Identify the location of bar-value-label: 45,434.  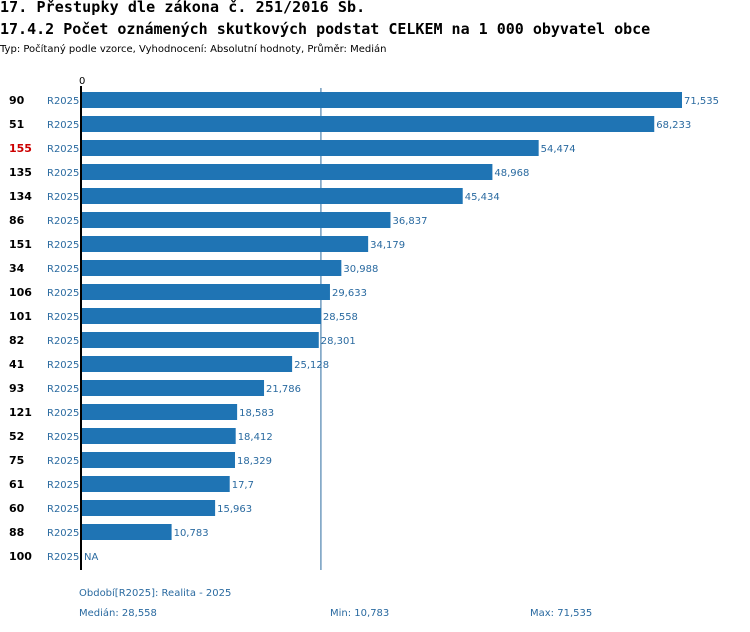
(482, 197).